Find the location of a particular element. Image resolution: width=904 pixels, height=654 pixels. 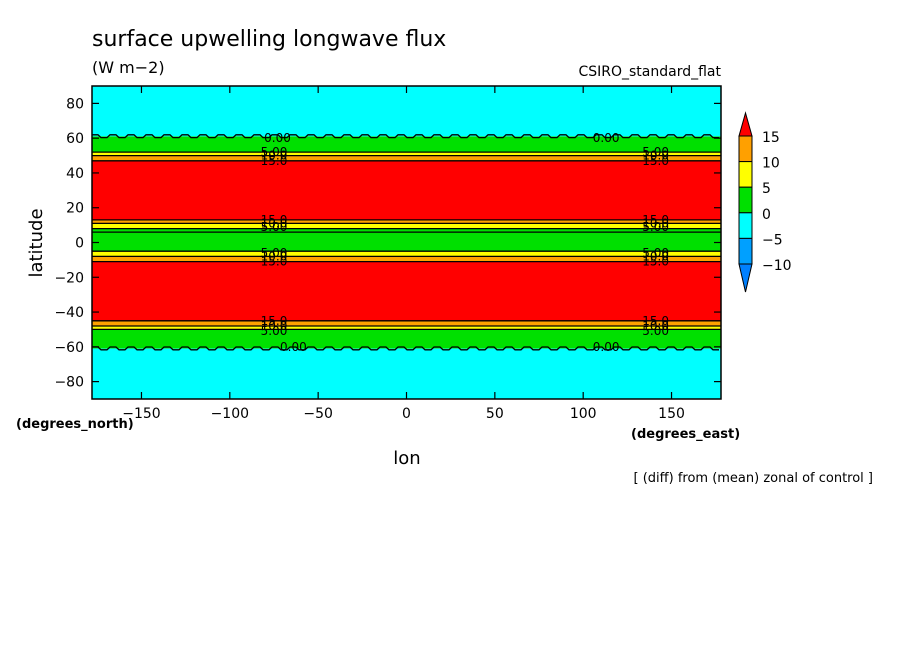

colorbar-label: −5 is located at coordinates (772, 240).